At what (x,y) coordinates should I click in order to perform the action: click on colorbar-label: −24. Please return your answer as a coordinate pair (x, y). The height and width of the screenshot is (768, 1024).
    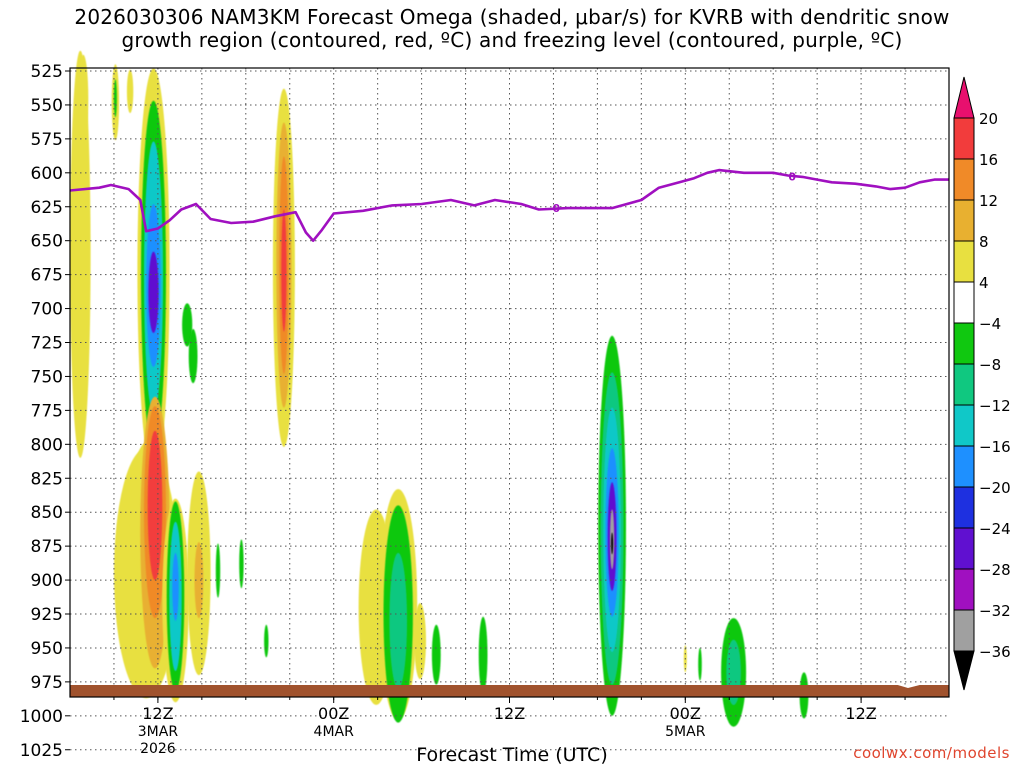
    Looking at the image, I should click on (995, 529).